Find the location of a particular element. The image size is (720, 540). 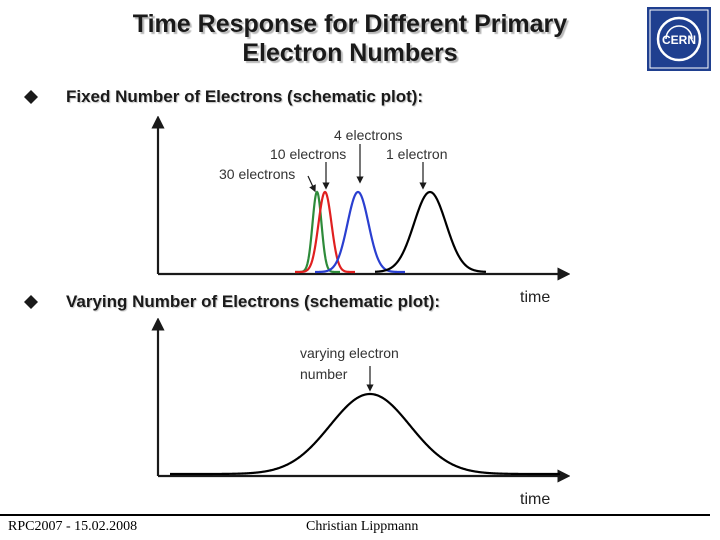

cern-logo-frame is located at coordinates (679, 39).